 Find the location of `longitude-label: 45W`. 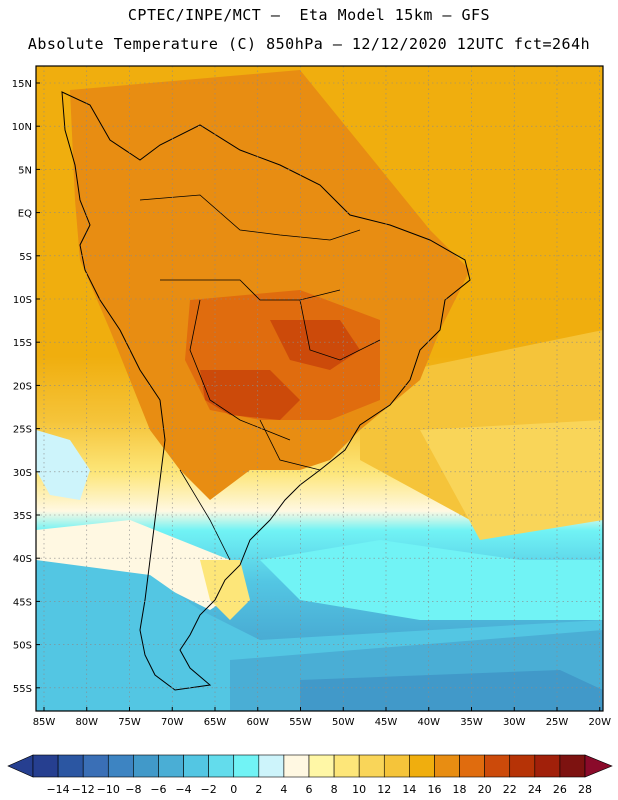

longitude-label: 45W is located at coordinates (386, 722).